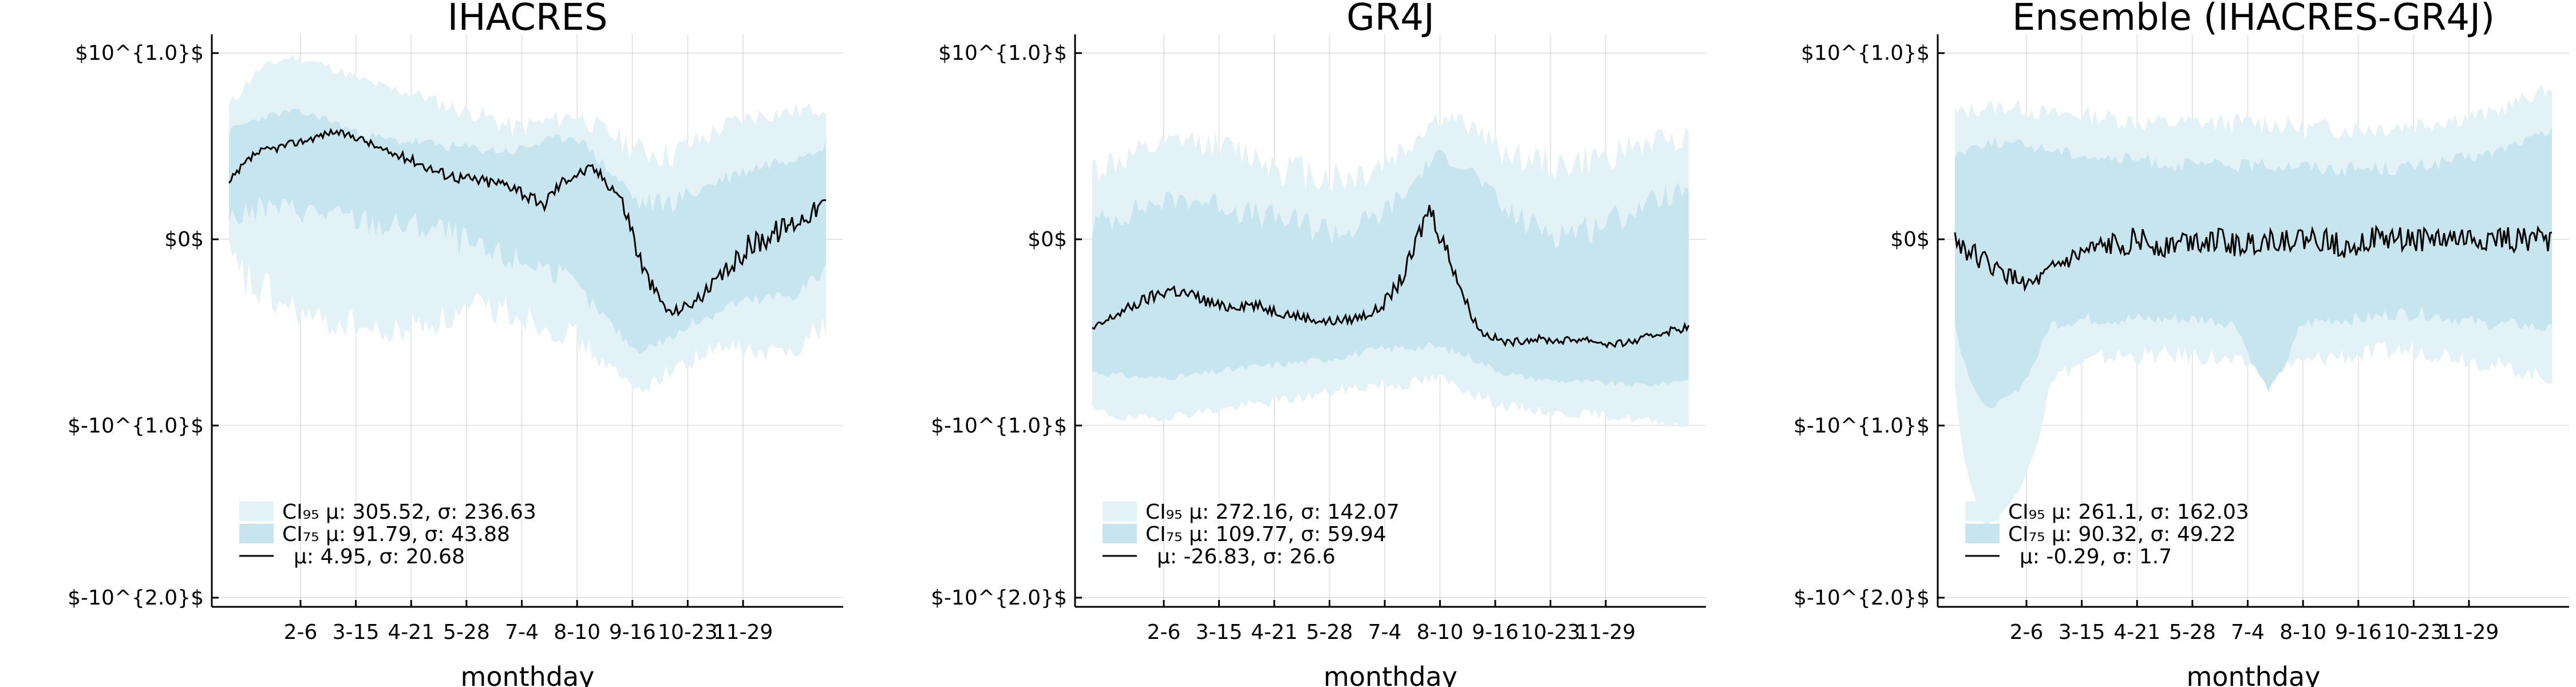  Describe the element at coordinates (2253, 19) in the screenshot. I see `chart-title: Ensemble (IHACRES-GR4J)` at that location.